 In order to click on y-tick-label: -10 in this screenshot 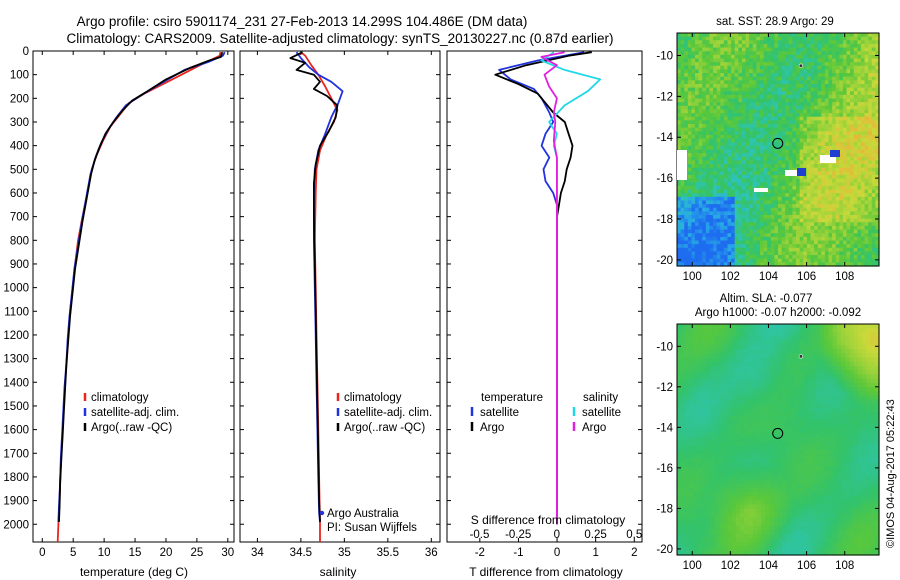, I will do `click(664, 56)`.